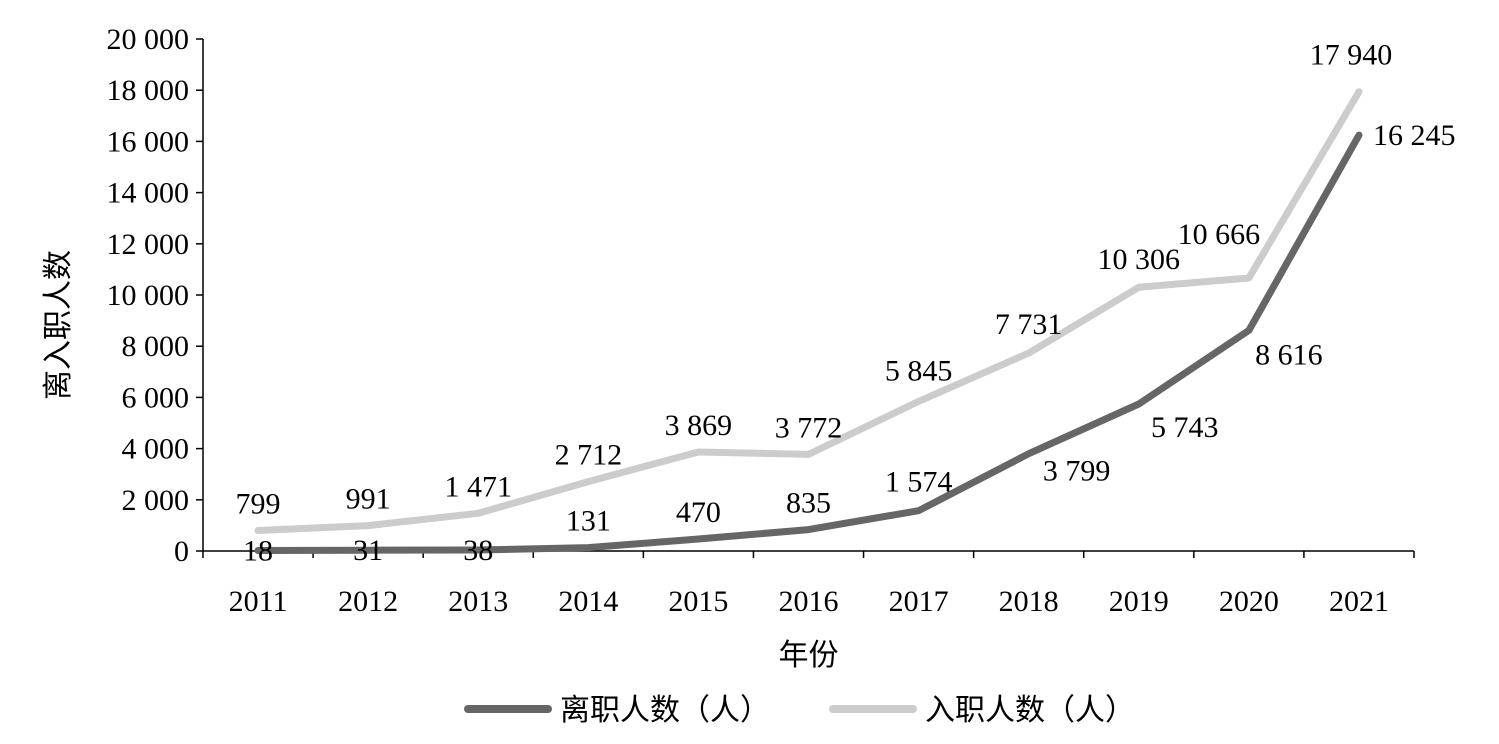 This screenshot has height=744, width=1499. I want to click on data-label-hires: 3 772, so click(809, 427).